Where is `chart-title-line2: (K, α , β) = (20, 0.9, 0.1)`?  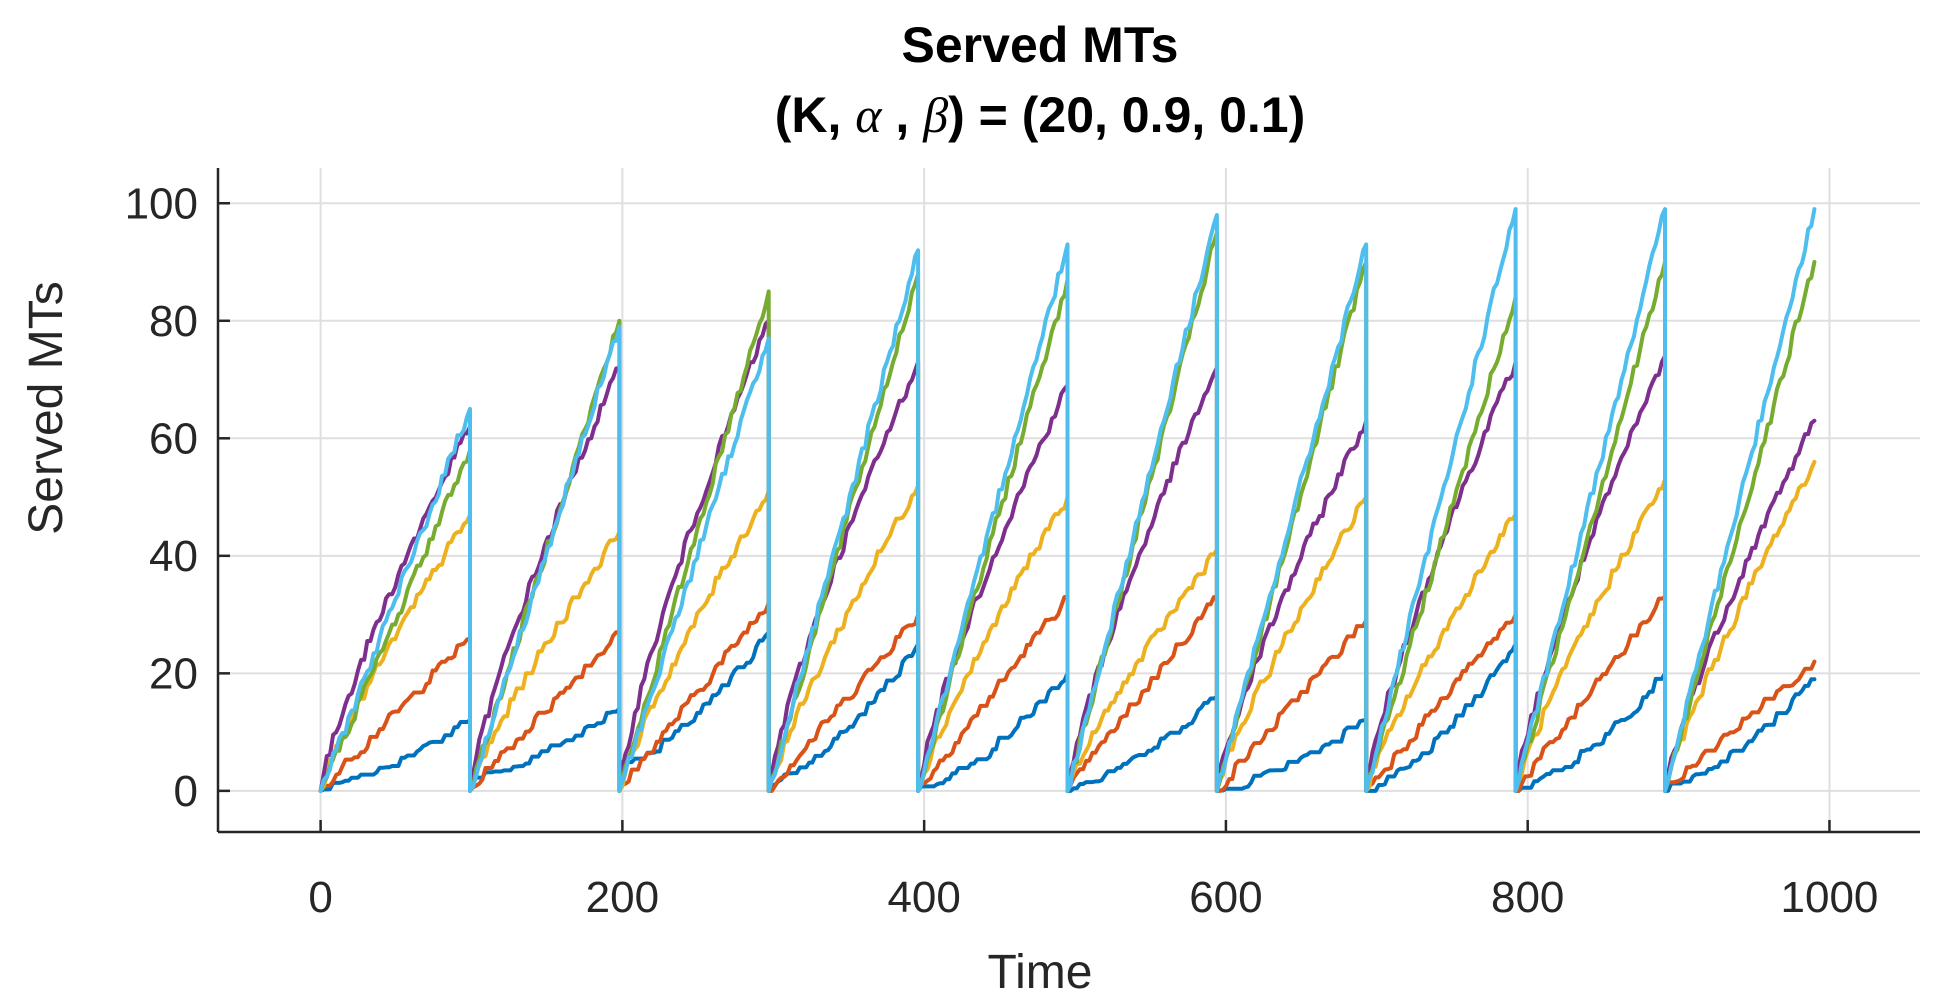 chart-title-line2: (K, α , β) = (20, 0.9, 0.1) is located at coordinates (1040, 115).